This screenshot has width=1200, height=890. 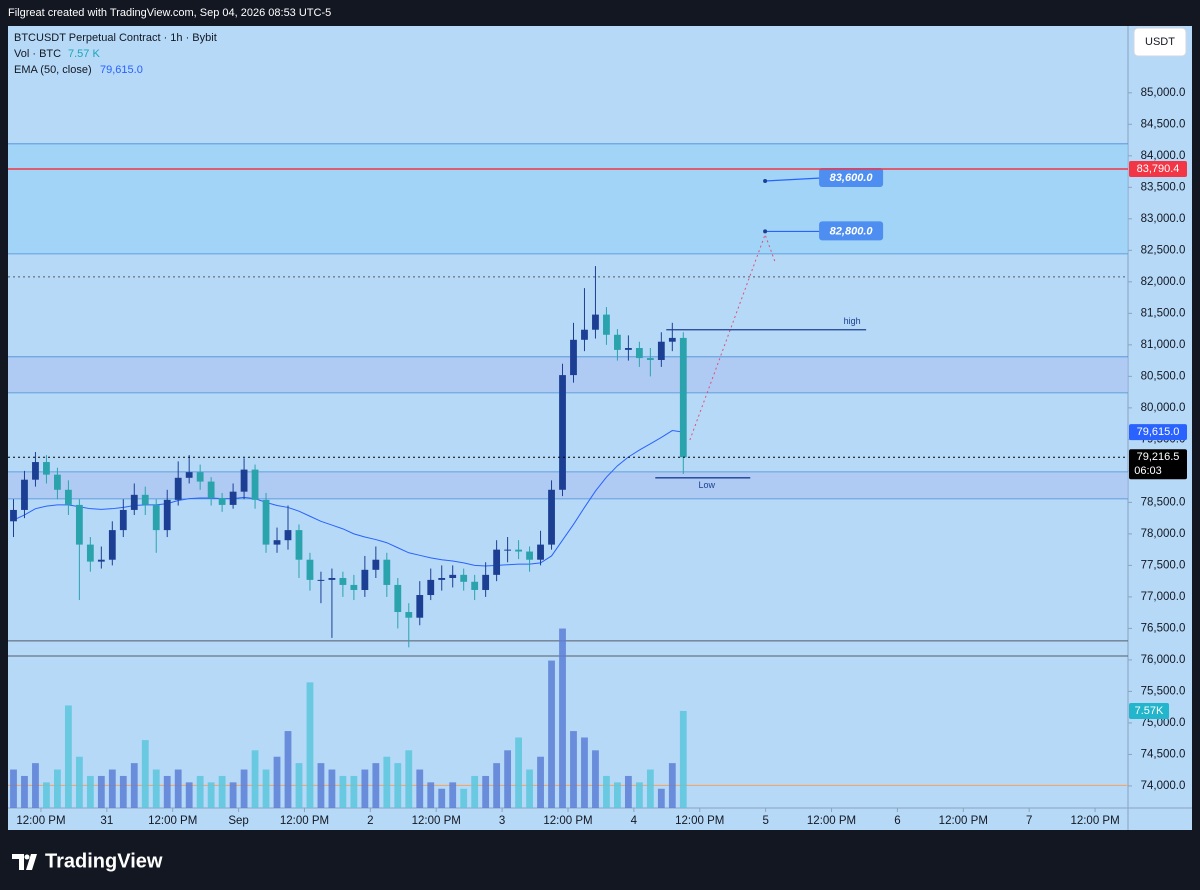 What do you see at coordinates (1163, 660) in the screenshot?
I see `y-tick-label: 76,000.0` at bounding box center [1163, 660].